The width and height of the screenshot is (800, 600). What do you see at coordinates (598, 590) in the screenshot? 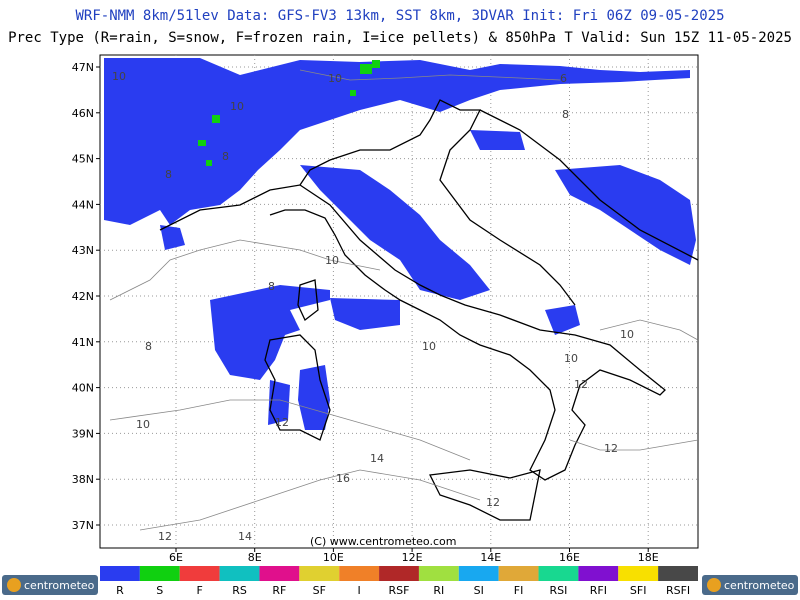
I see `legend-label: RFI` at bounding box center [598, 590].